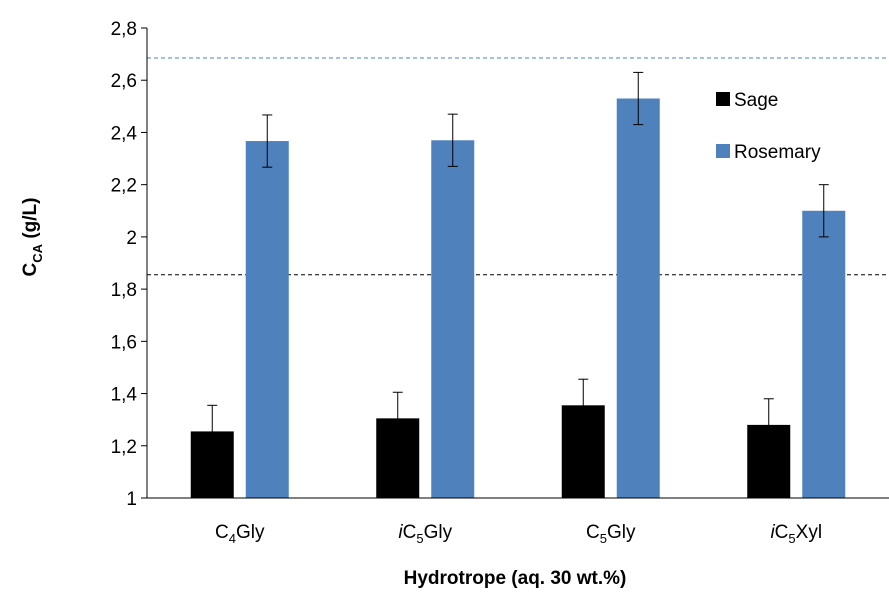 This screenshot has height=594, width=889. I want to click on x-tick-label: C4Gly, so click(240, 534).